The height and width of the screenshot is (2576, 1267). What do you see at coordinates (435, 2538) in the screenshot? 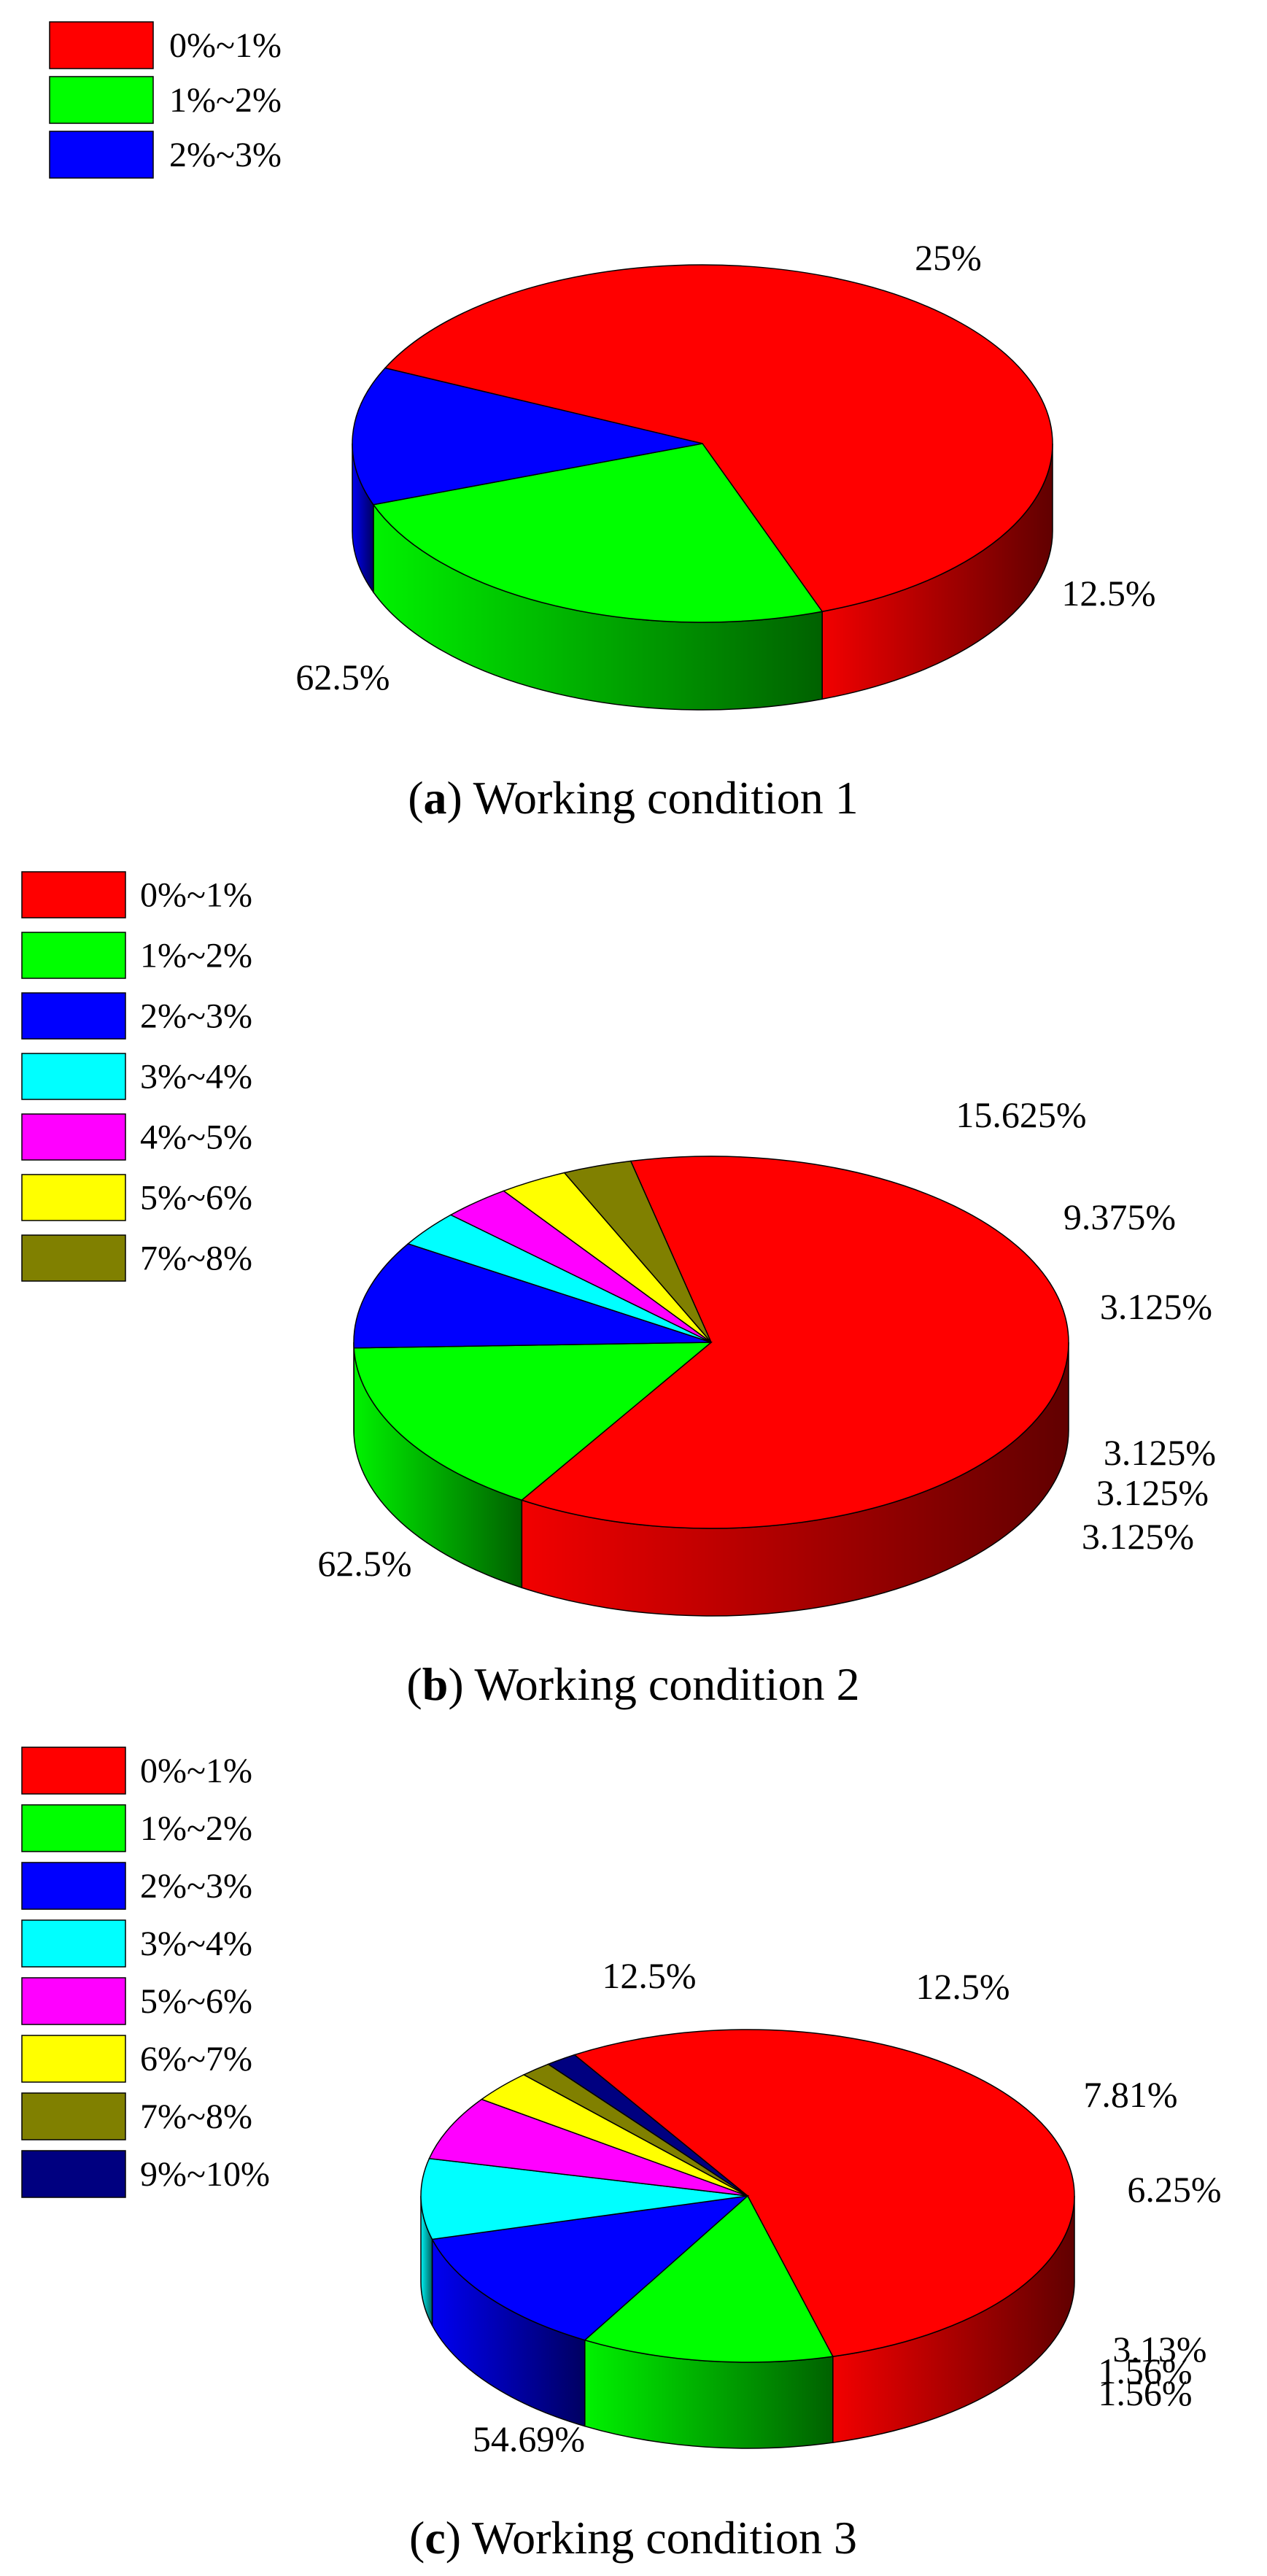
I see `panel-letter: c` at bounding box center [435, 2538].